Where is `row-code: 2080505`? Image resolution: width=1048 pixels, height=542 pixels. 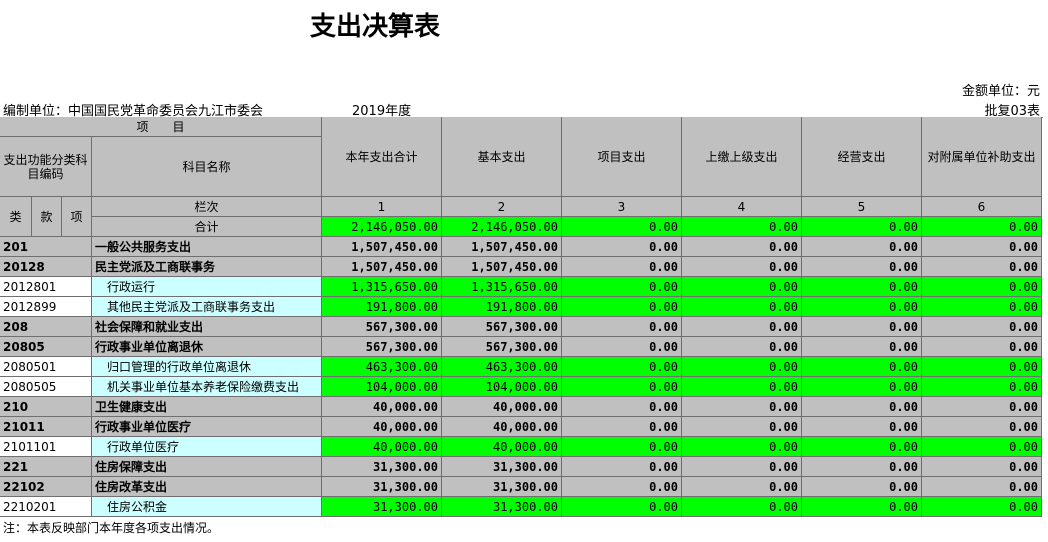 row-code: 2080505 is located at coordinates (46, 387).